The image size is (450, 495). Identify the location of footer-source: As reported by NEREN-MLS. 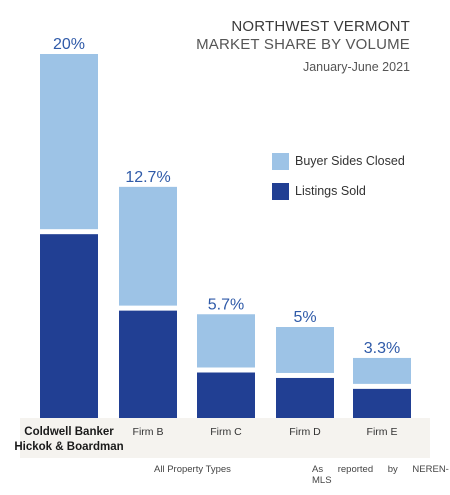
(380, 475).